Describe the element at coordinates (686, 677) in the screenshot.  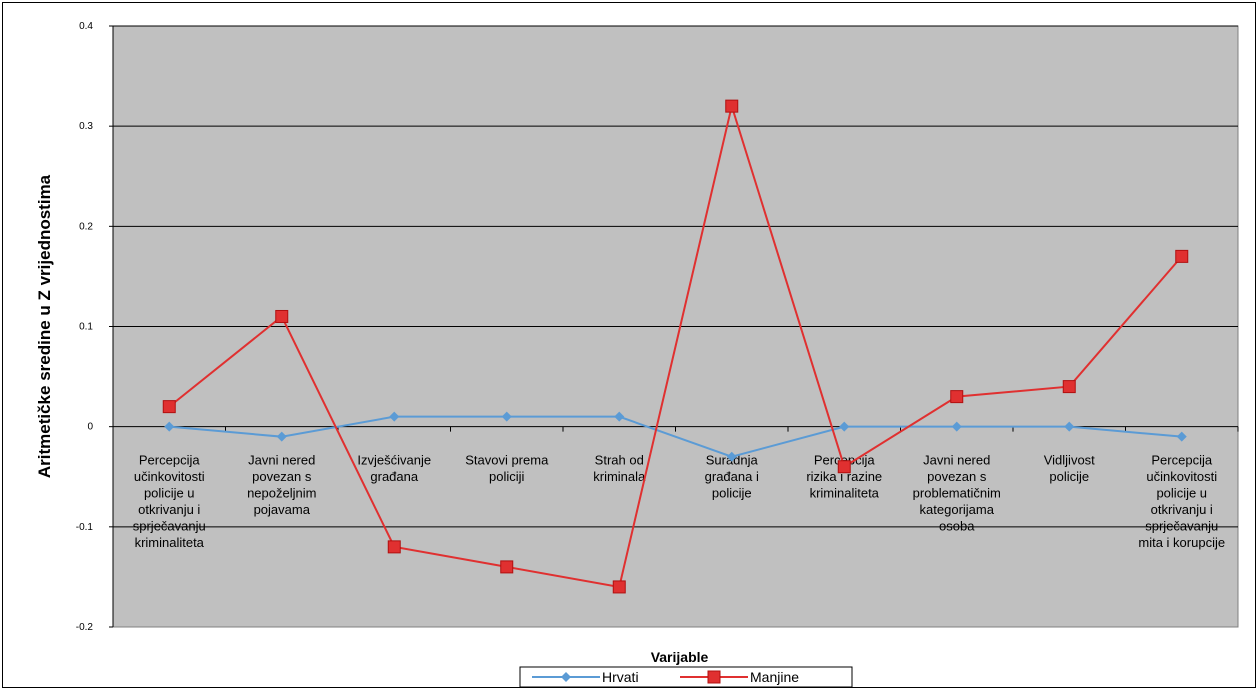
I see `legend: Hrvati Manjine` at that location.